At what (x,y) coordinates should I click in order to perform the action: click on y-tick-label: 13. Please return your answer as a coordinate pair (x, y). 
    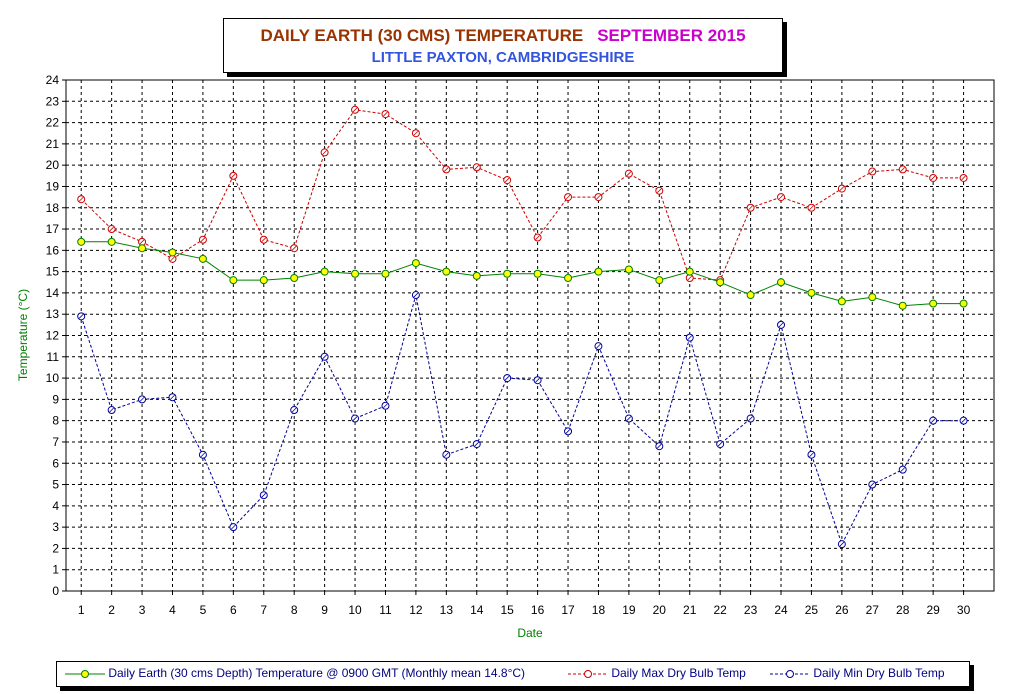
    Looking at the image, I should click on (53, 314).